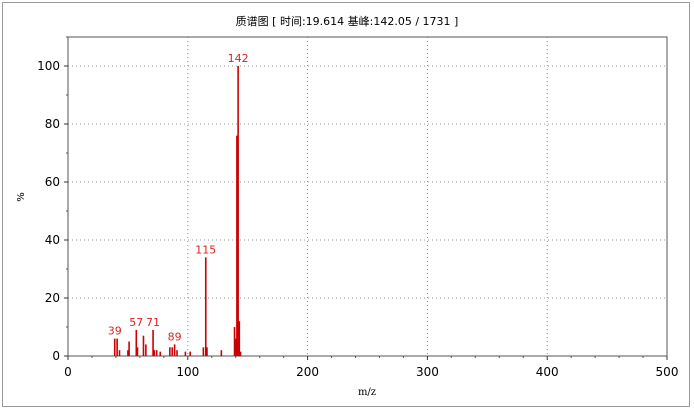 This screenshot has width=694, height=411. What do you see at coordinates (307, 372) in the screenshot?
I see `x-tick-label: 200` at bounding box center [307, 372].